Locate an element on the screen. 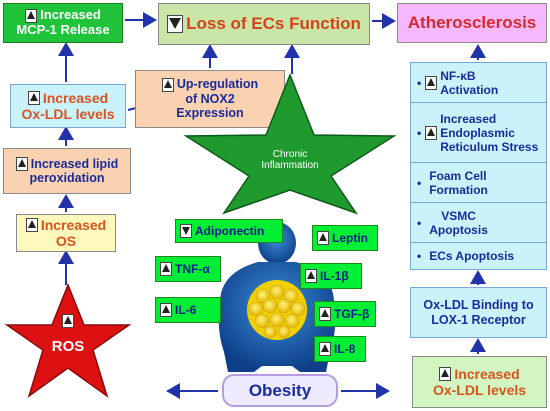 The height and width of the screenshot is (411, 550). tnf-alpha-box: TNF-α is located at coordinates (188, 269).